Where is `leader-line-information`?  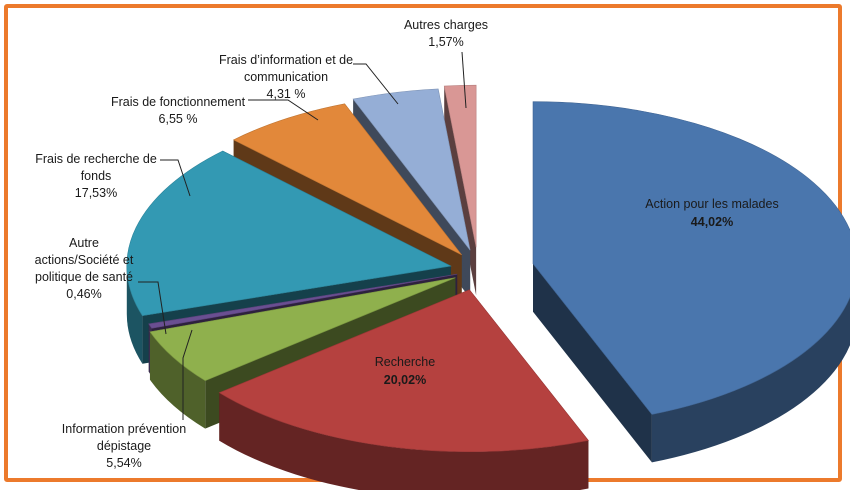 leader-line-information is located at coordinates (376, 84).